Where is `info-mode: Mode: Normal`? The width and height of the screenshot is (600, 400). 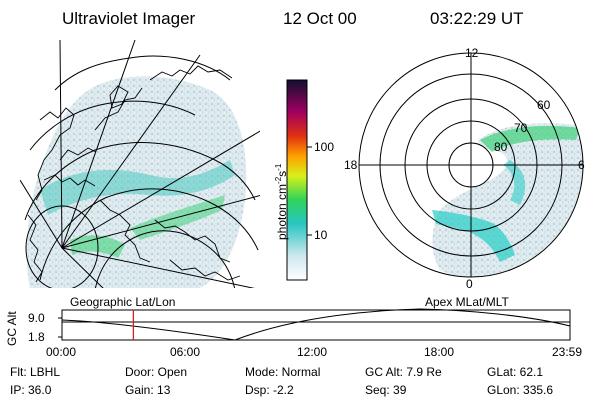
info-mode: Mode: Normal is located at coordinates (283, 372).